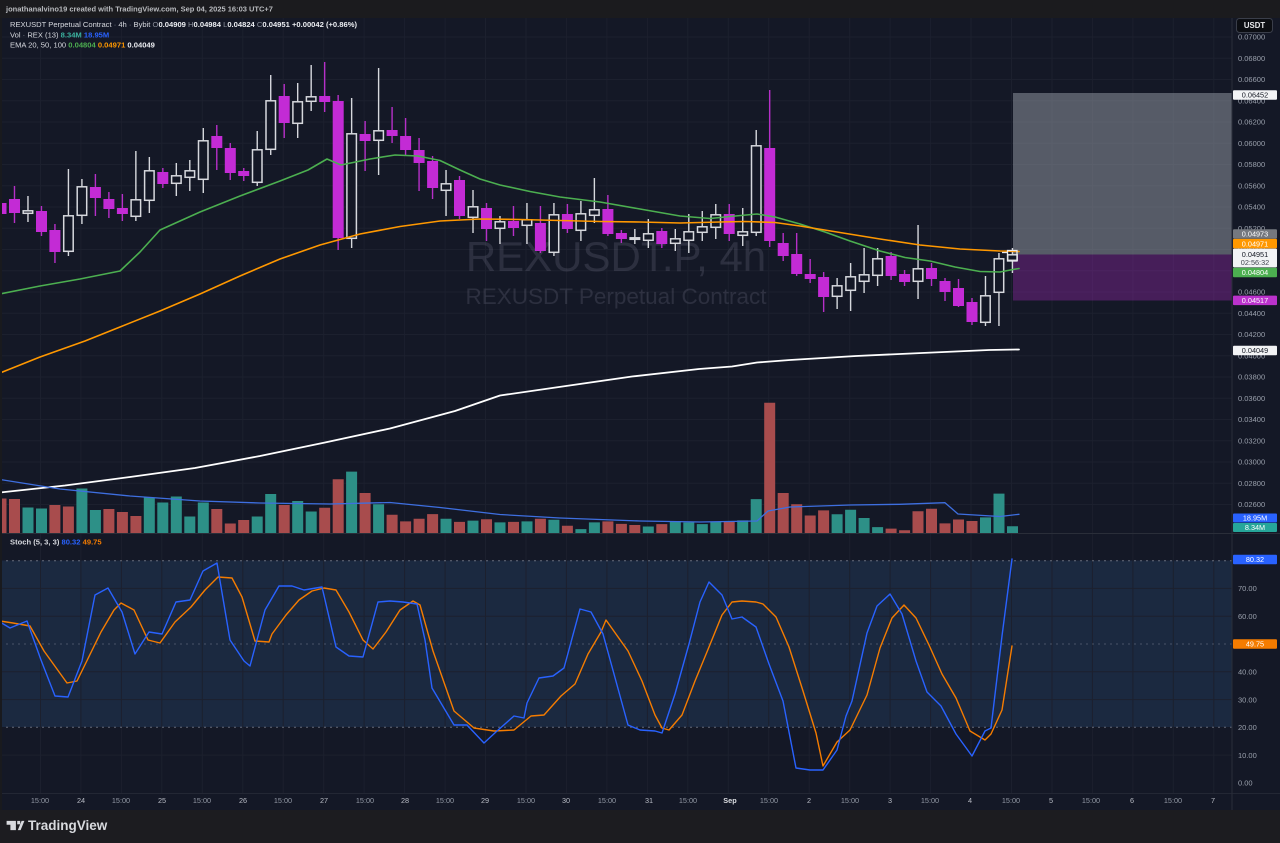  I want to click on svg-text: 4, so click(970, 800).